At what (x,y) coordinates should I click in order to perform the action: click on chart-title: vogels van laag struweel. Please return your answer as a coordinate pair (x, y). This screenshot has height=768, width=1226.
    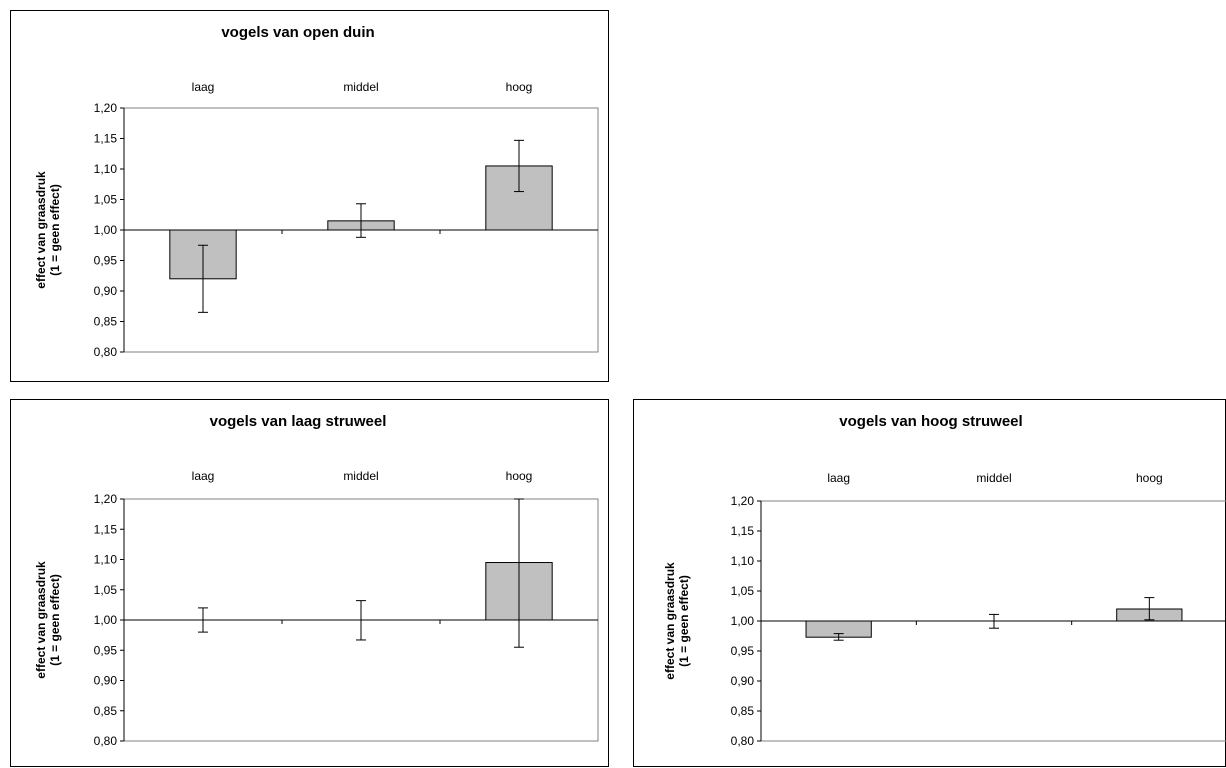
    Looking at the image, I should click on (298, 421).